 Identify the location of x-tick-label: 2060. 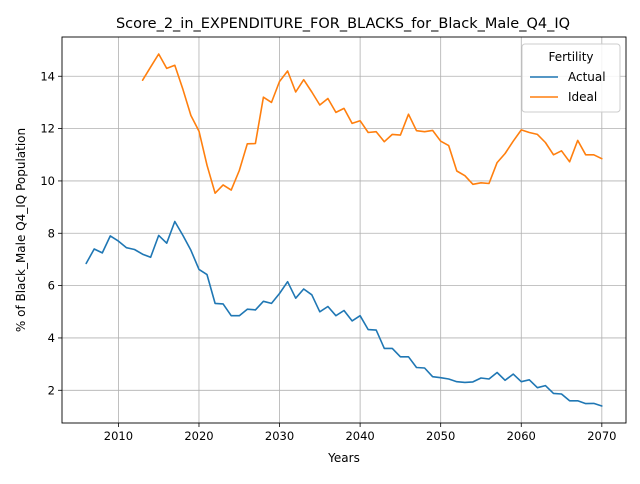
(521, 436).